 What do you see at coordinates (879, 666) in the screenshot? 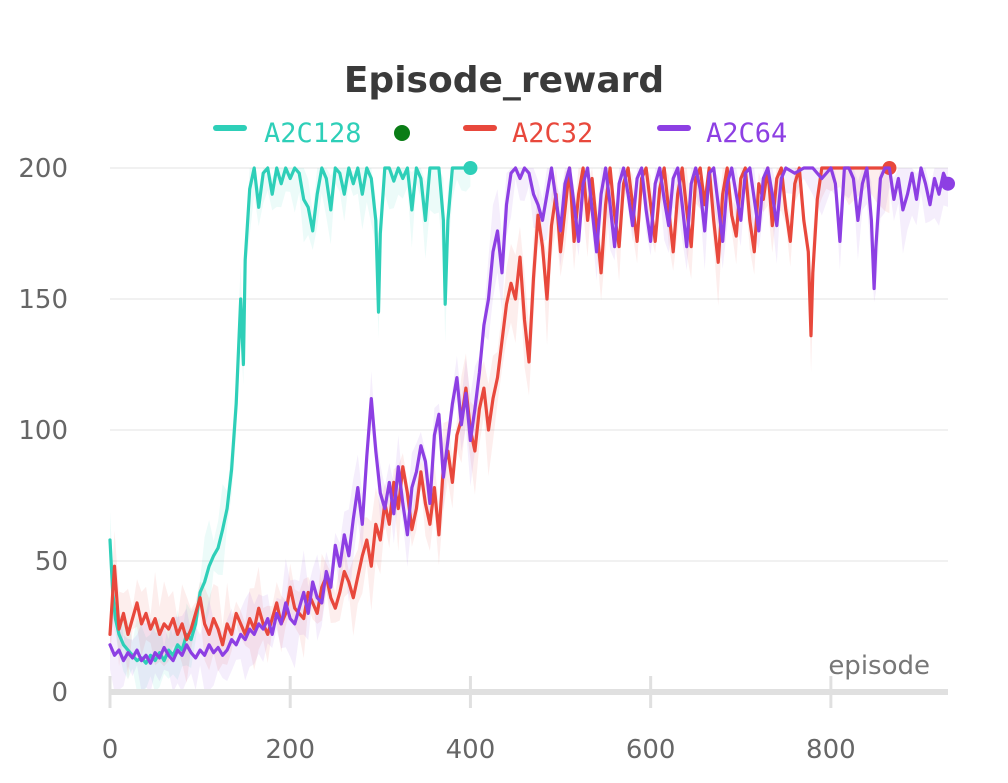
I see `x-axis-label: episode` at bounding box center [879, 666].